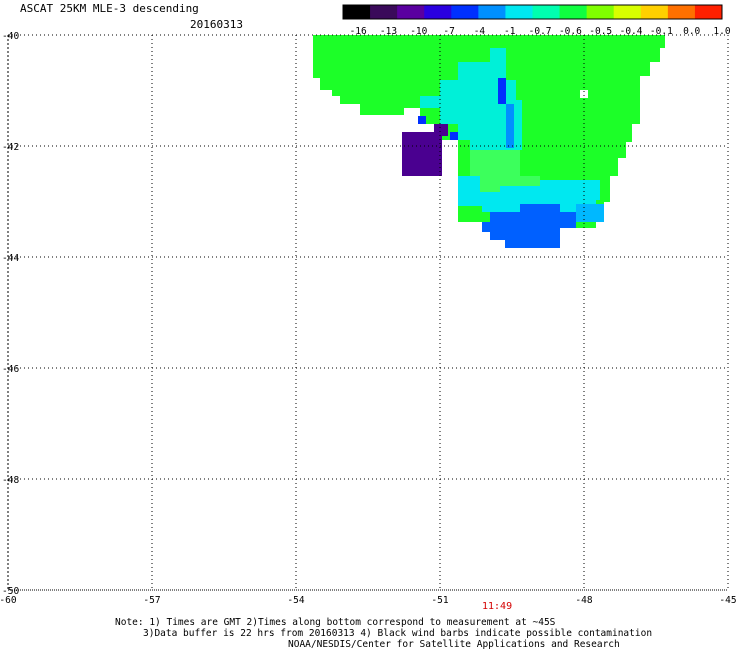 The height and width of the screenshot is (650, 740). I want to click on map-date: 20160313, so click(216, 24).